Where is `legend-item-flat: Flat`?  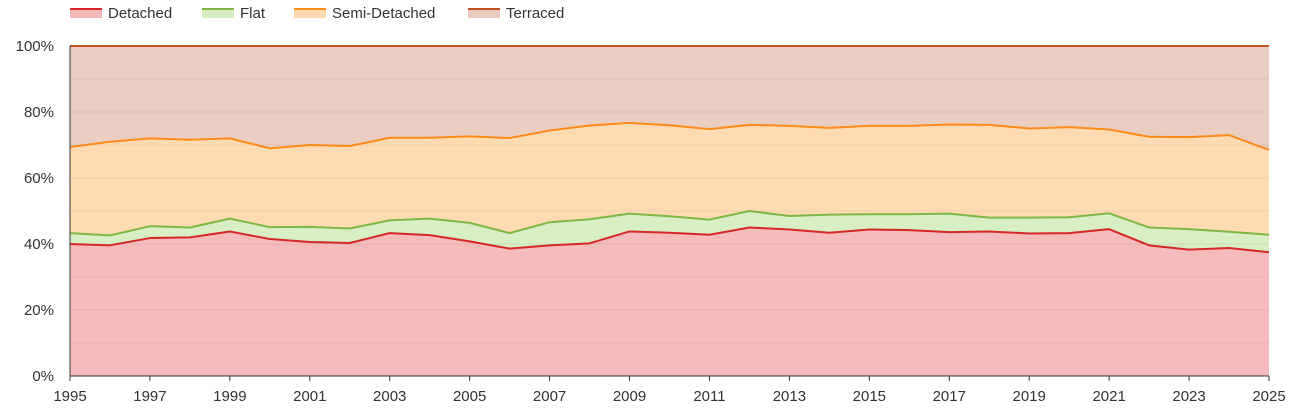
legend-item-flat: Flat is located at coordinates (234, 13).